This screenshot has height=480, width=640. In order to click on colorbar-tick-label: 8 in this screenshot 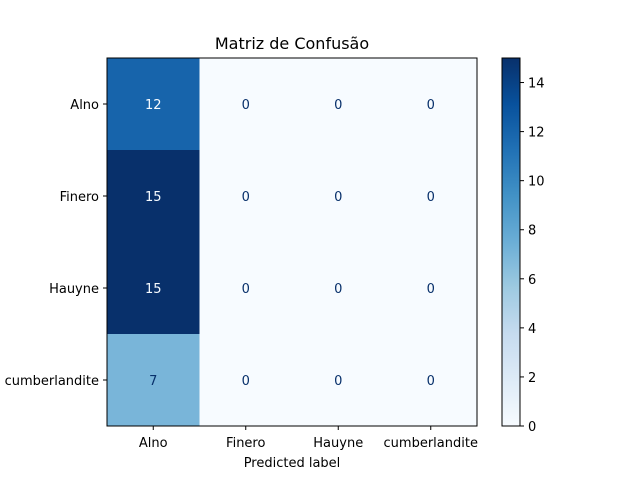, I will do `click(532, 231)`.